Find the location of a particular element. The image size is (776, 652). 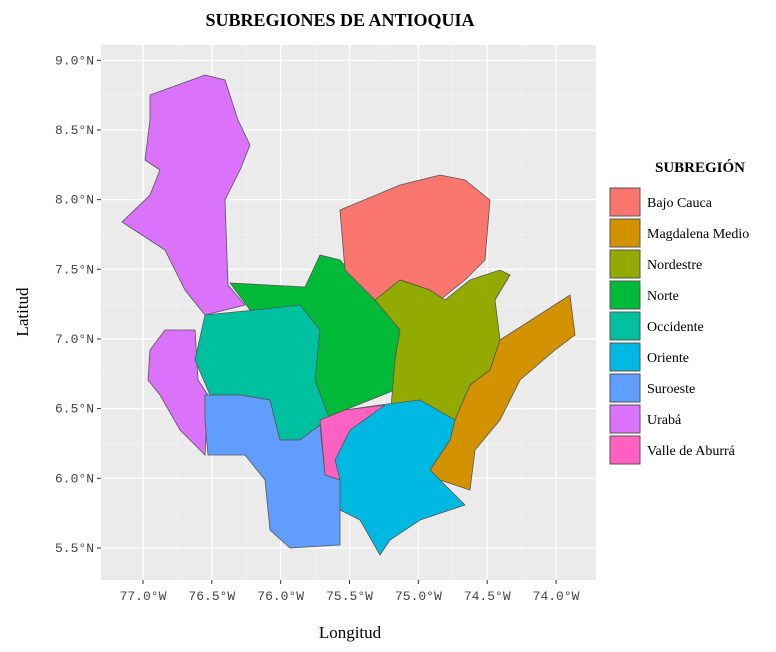

legend-label: Norte is located at coordinates (663, 296).